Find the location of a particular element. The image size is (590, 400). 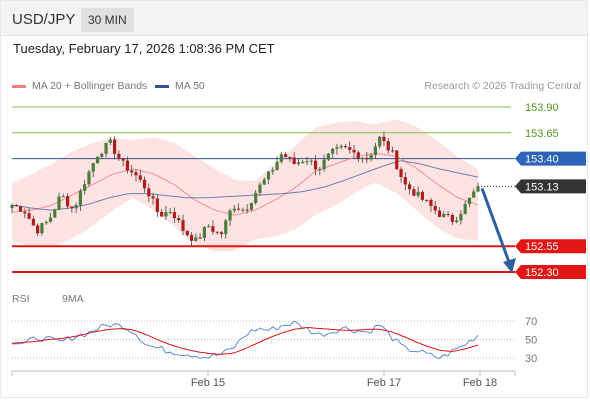

rsi-line is located at coordinates (245, 339).